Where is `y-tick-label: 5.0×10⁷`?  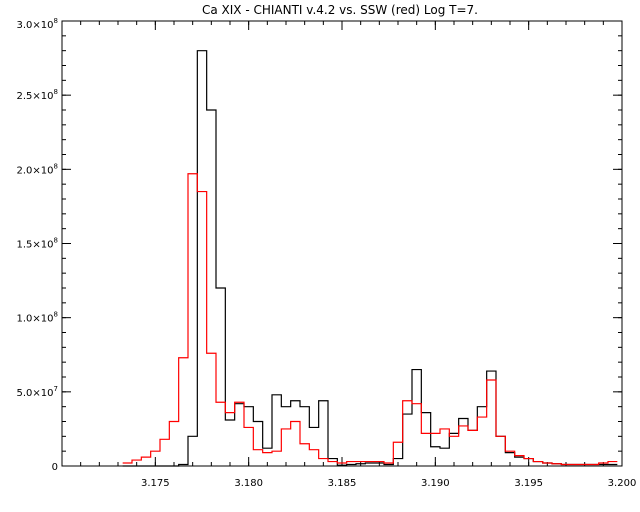 y-tick-label: 5.0×10⁷ is located at coordinates (37, 392).